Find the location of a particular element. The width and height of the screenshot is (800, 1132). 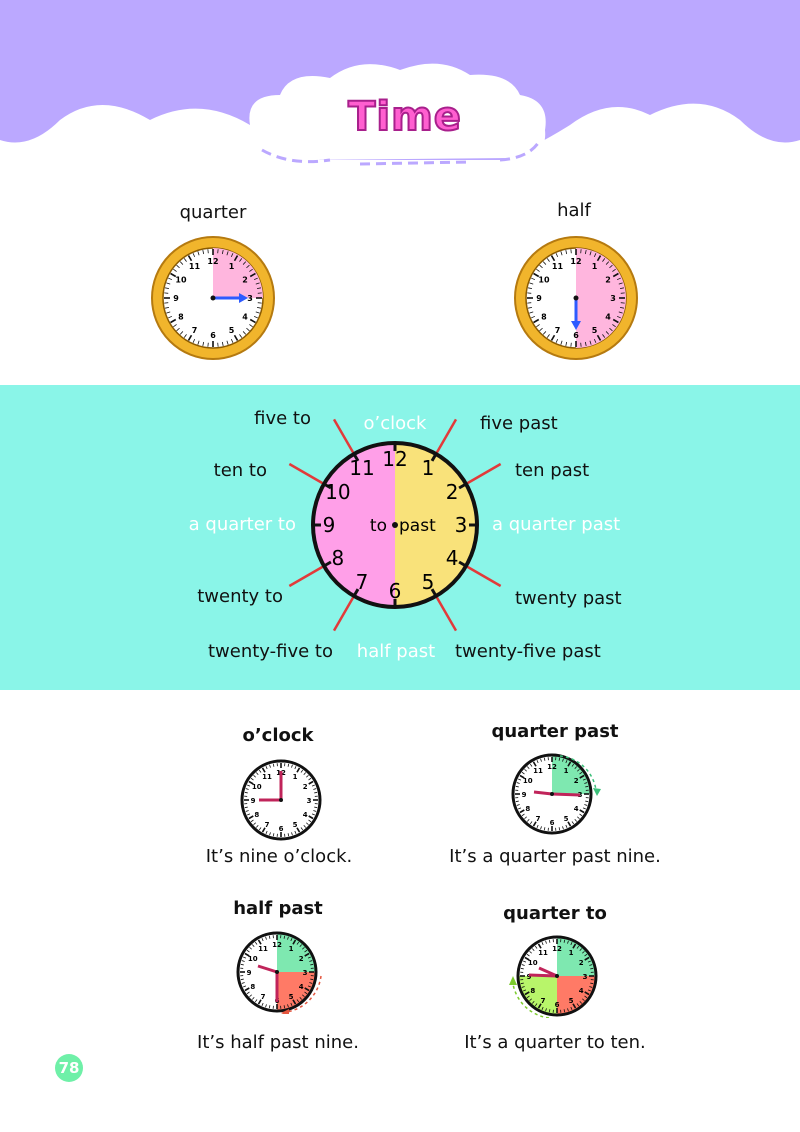

label-twenty-past: twenty past is located at coordinates (568, 598).